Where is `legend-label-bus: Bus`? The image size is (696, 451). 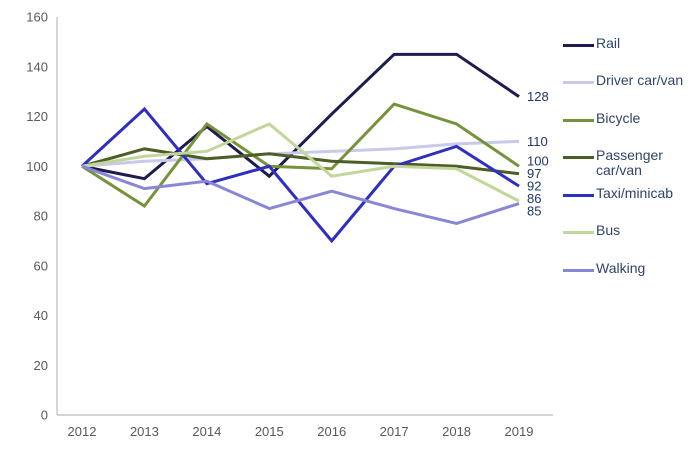
legend-label-bus: Bus is located at coordinates (608, 230).